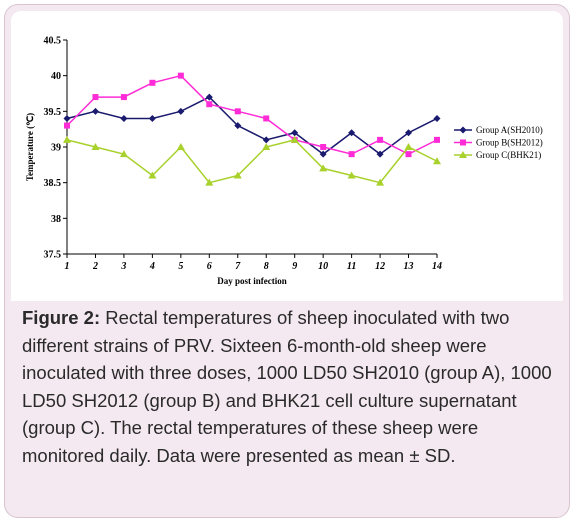  Describe the element at coordinates (323, 266) in the screenshot. I see `x-tick-label: 10` at that location.